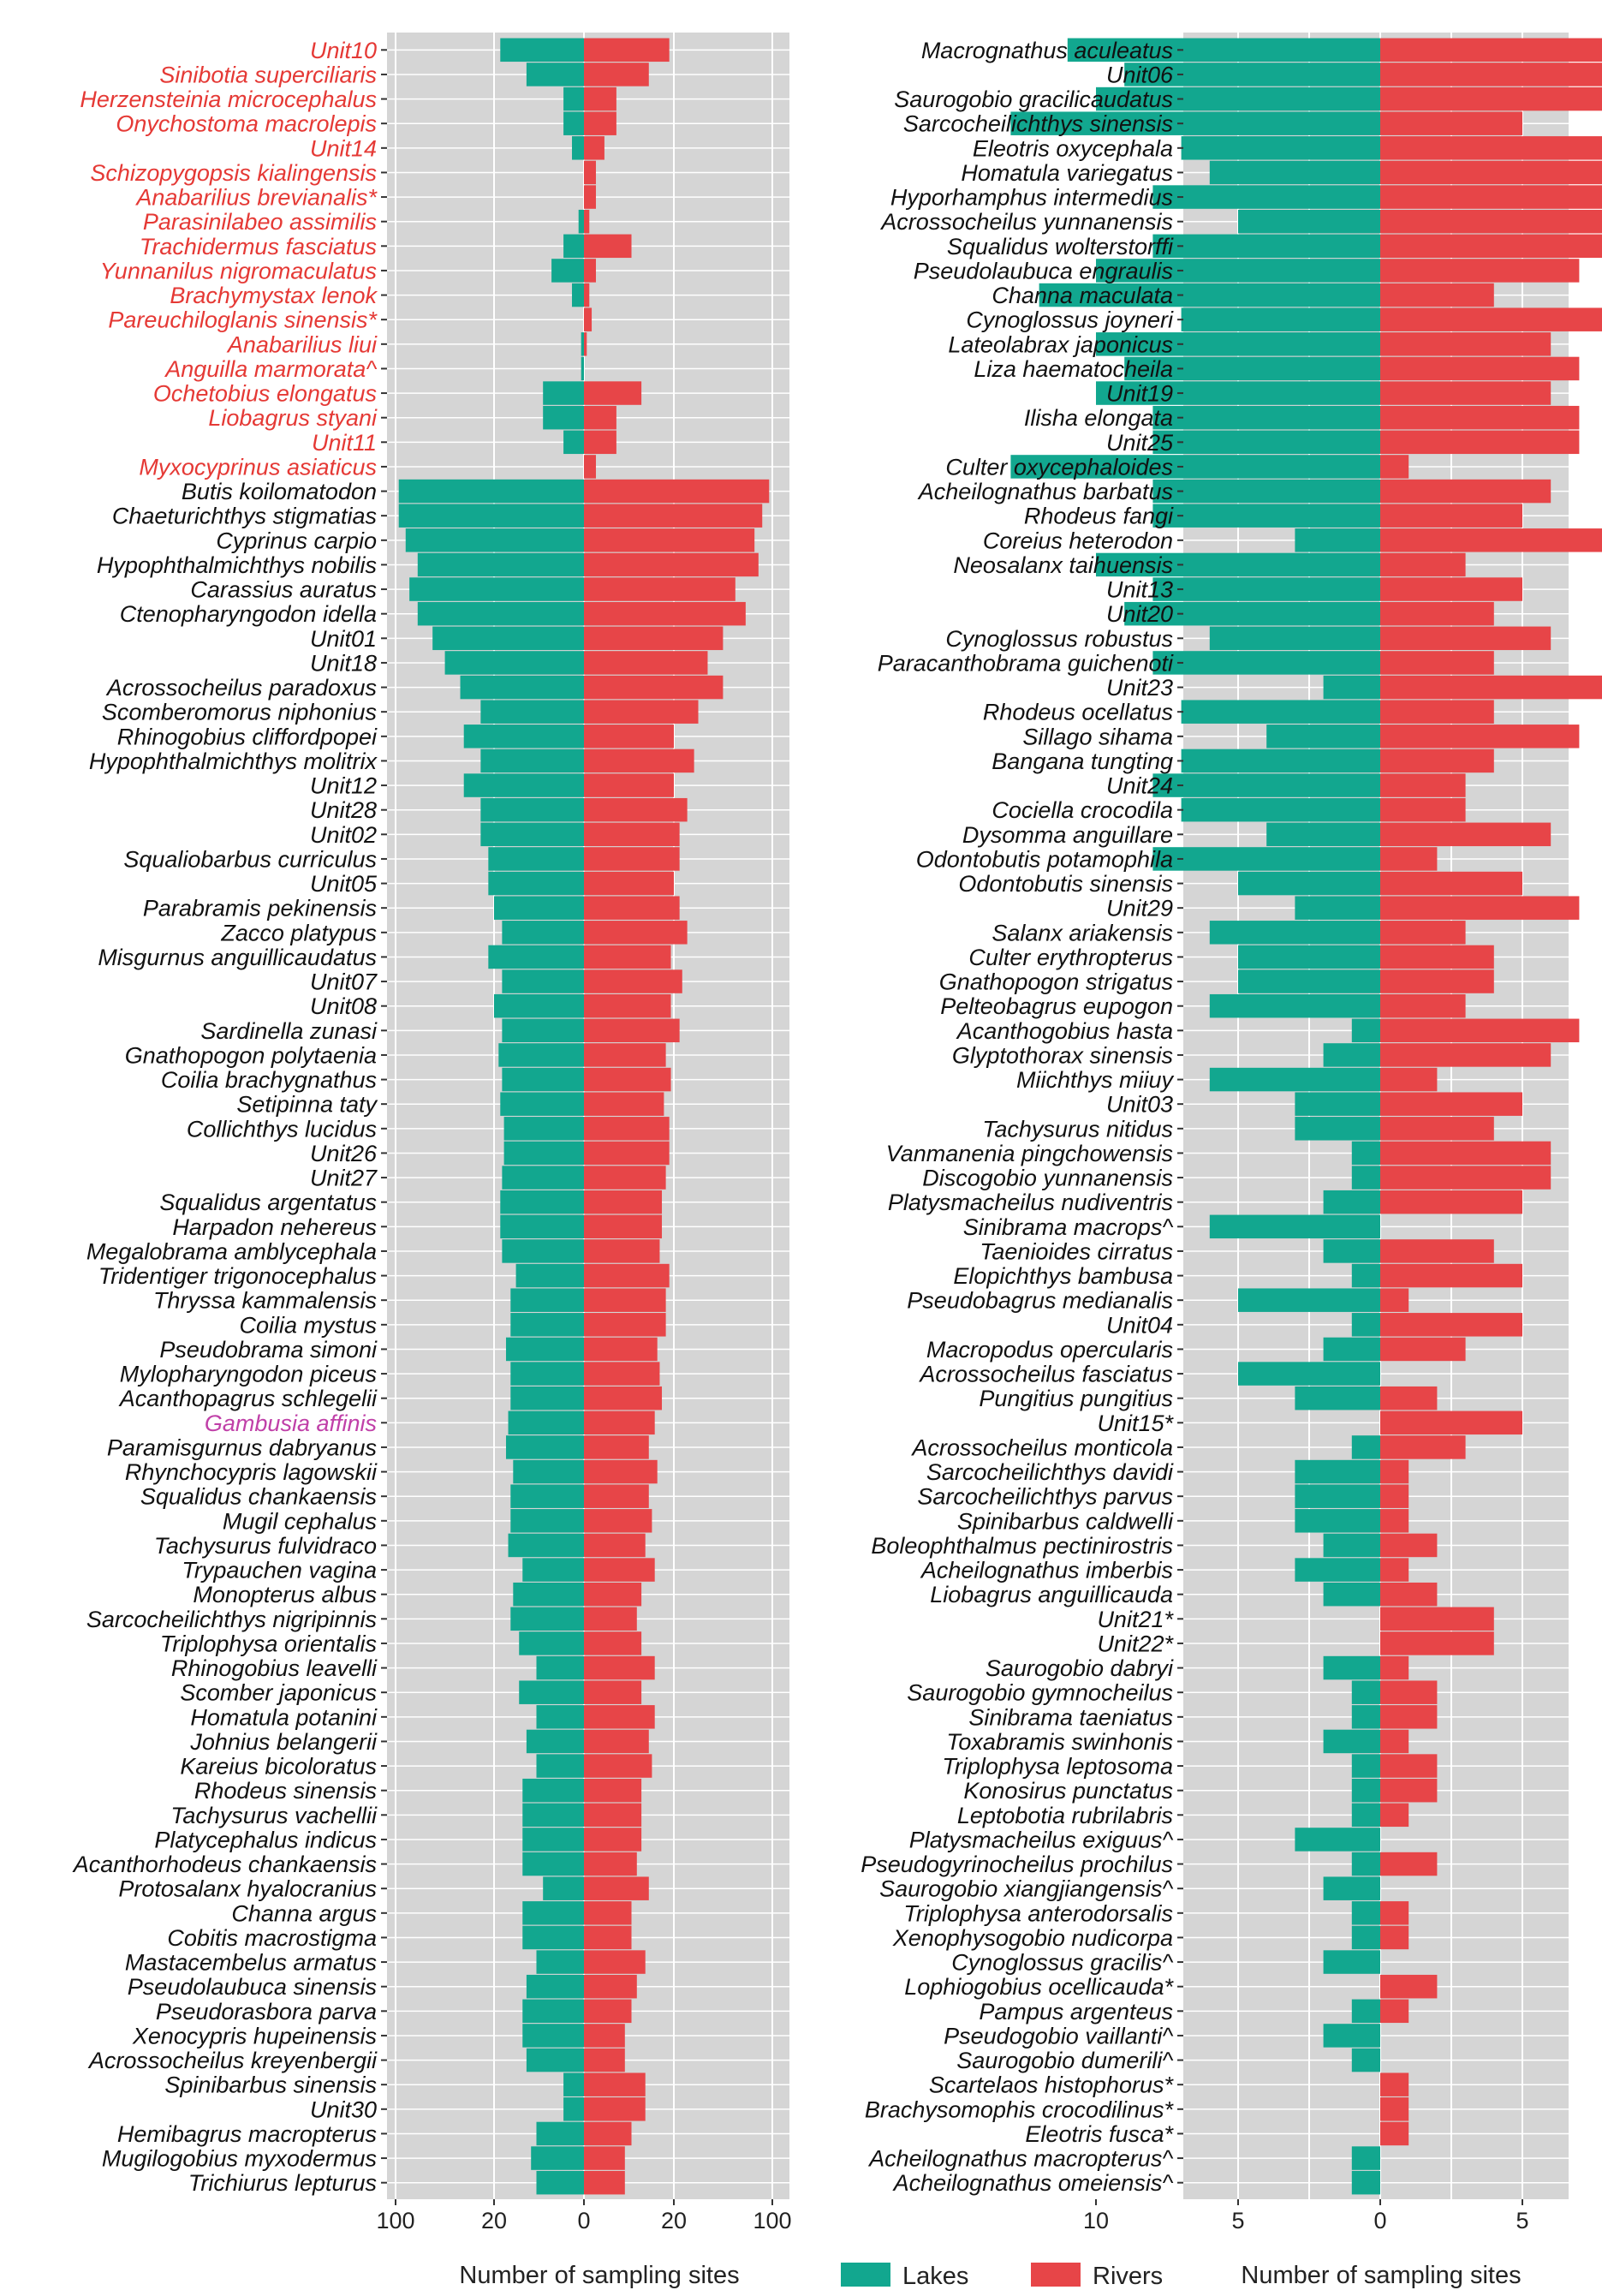 This screenshot has height=2296, width=1602. What do you see at coordinates (608, 2011) in the screenshot?
I see `bar-rivers-pseudorasbora-parva` at bounding box center [608, 2011].